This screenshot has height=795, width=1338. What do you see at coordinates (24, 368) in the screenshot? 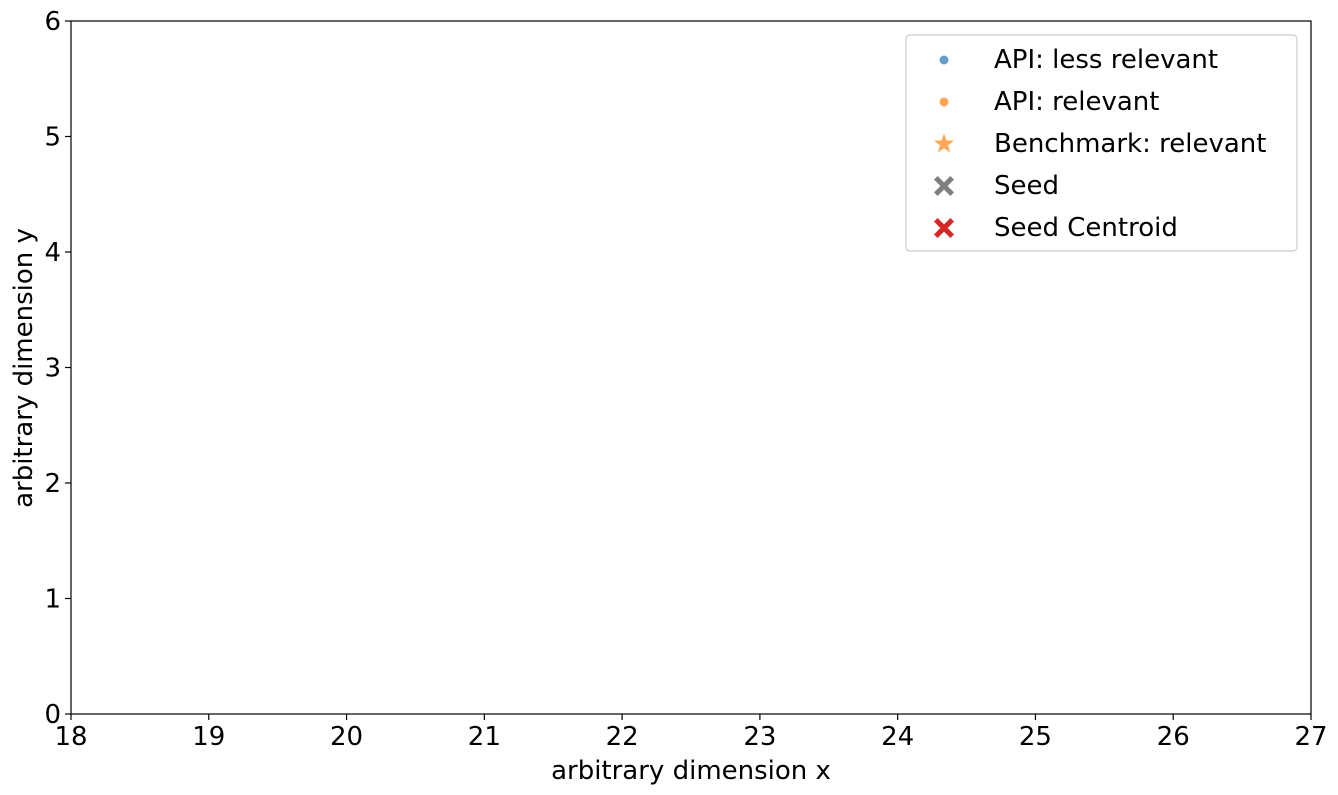
I see `y-axis-label: arbitrary dimension y` at bounding box center [24, 368].